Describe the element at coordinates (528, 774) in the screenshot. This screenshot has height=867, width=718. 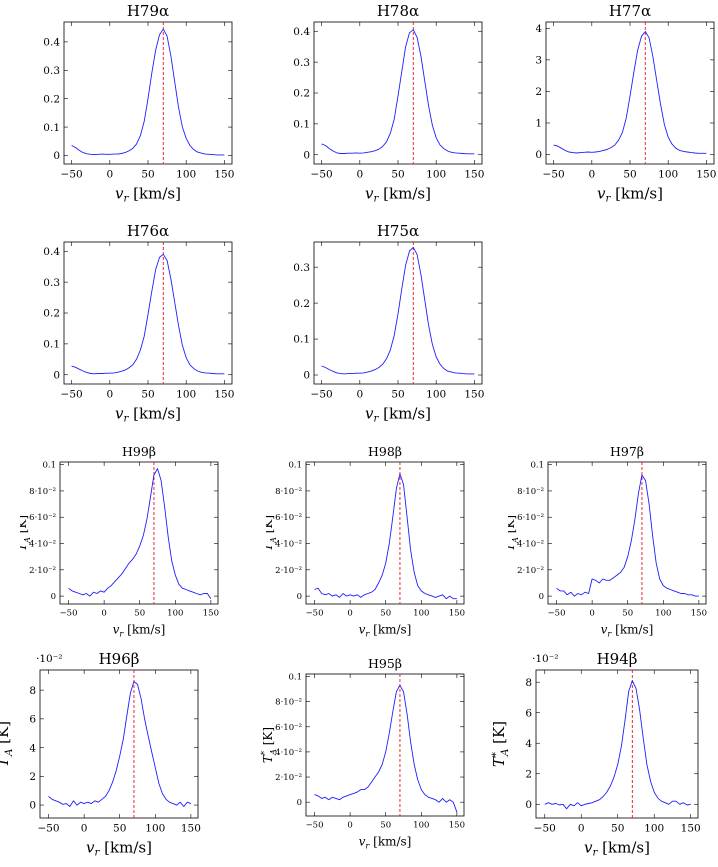
I see `y-tick-label: 2` at that location.